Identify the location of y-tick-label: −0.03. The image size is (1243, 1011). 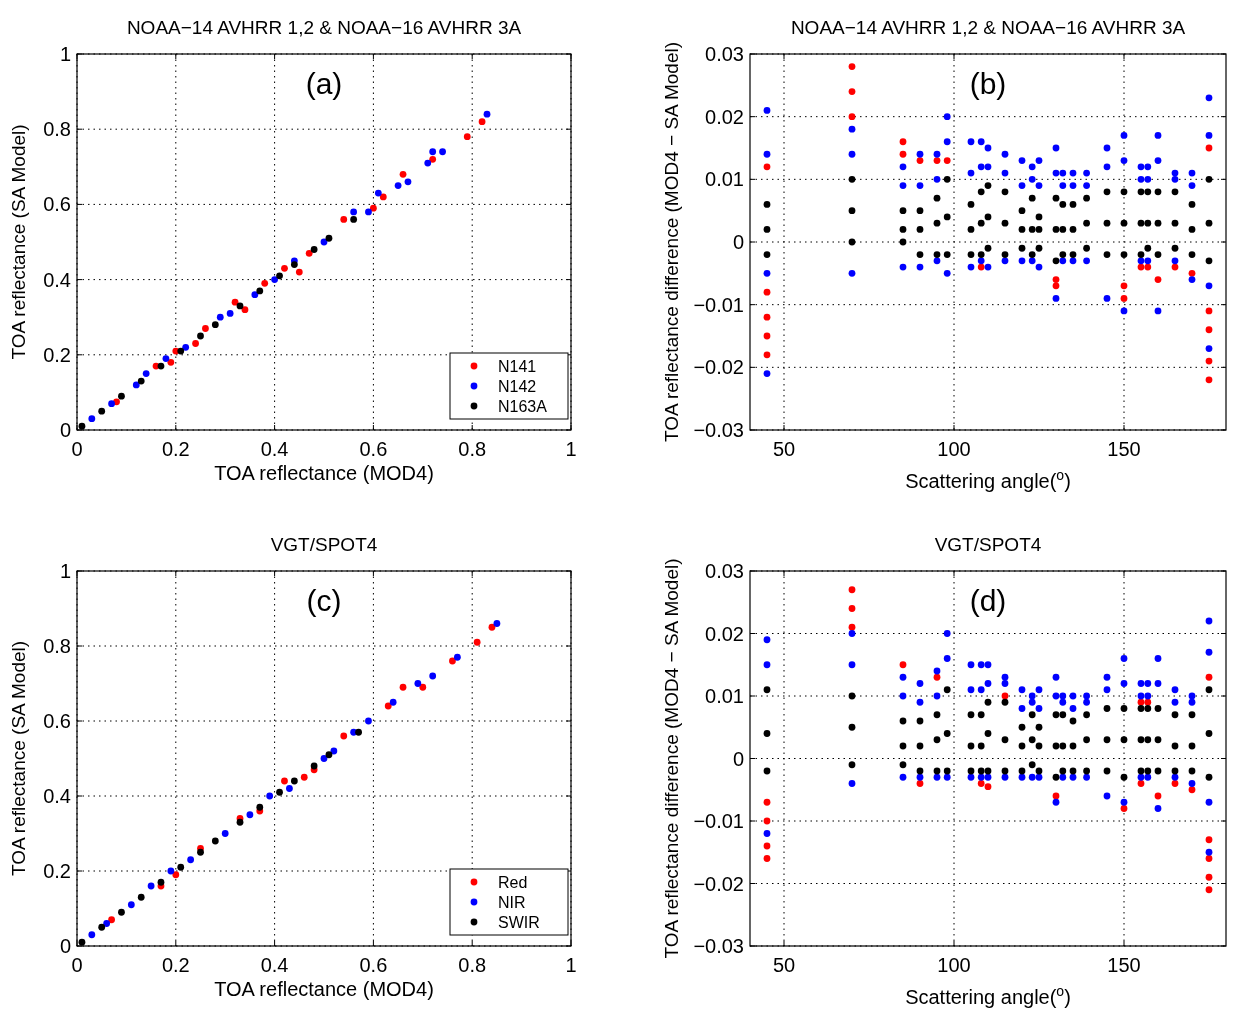
(718, 430).